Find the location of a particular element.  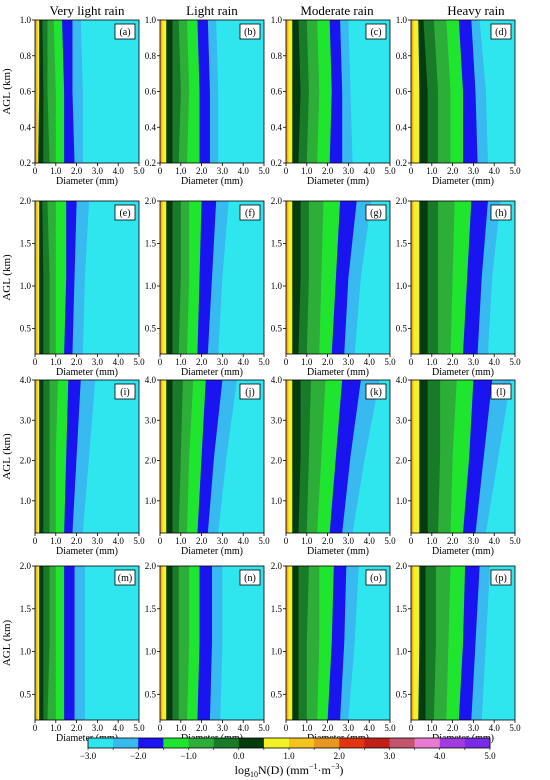

panel-label: (a) is located at coordinates (124, 32).